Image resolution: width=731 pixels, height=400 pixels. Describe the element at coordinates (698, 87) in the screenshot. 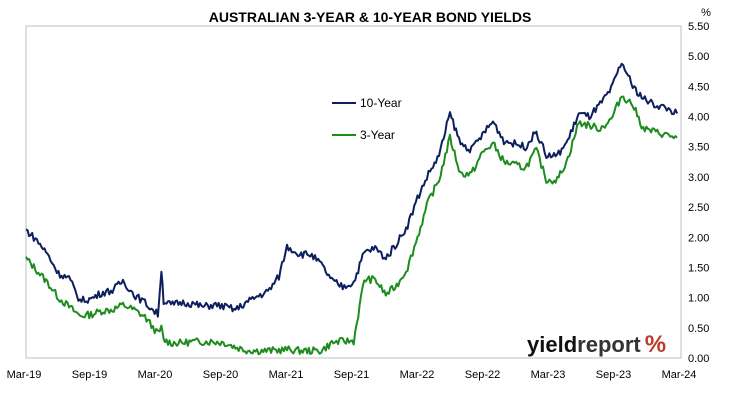

I see `y-tick-label: 4.50` at that location.